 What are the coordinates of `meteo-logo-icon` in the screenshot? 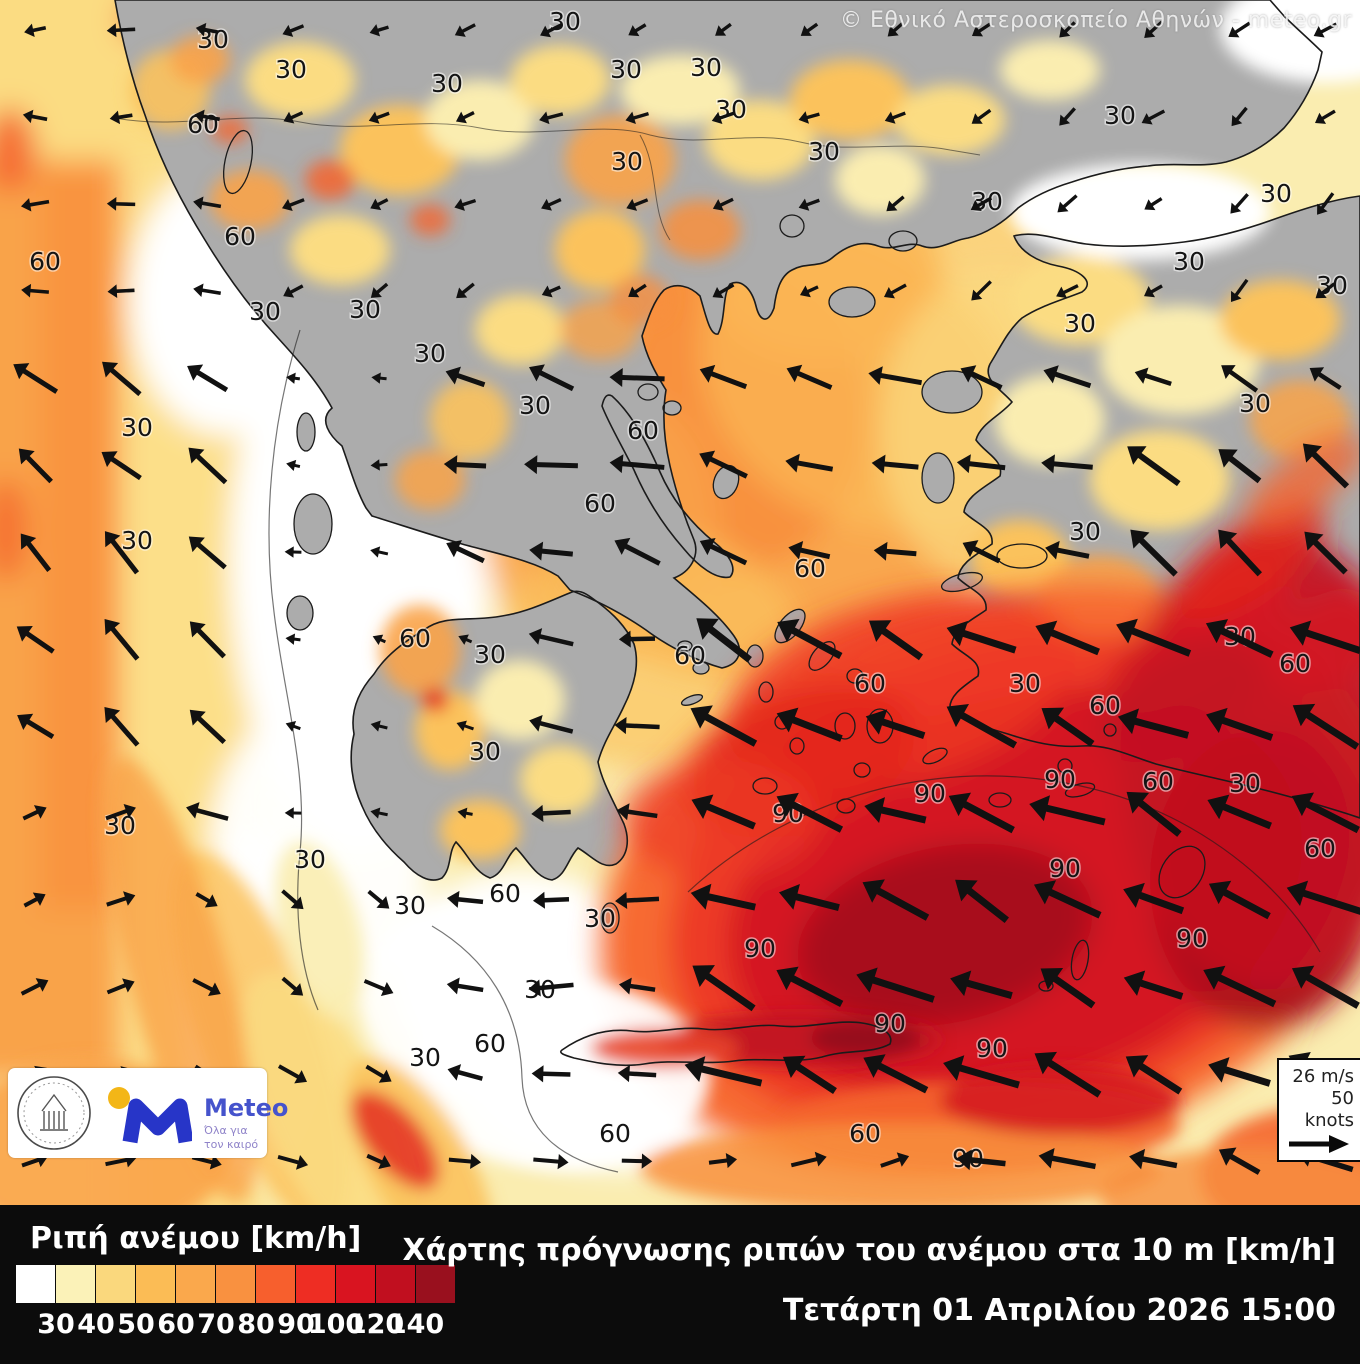 It's located at (150, 1115).